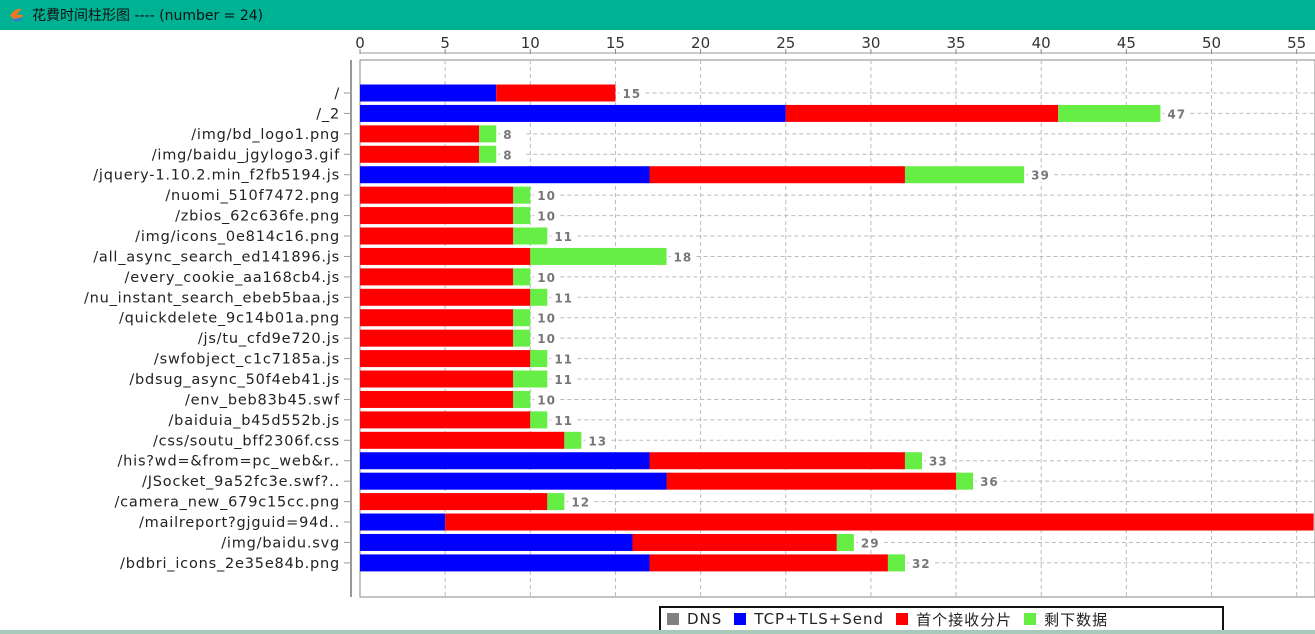 This screenshot has width=1315, height=634. I want to click on category-label: /bdbri_icons_2e35e84b.png, so click(230, 564).